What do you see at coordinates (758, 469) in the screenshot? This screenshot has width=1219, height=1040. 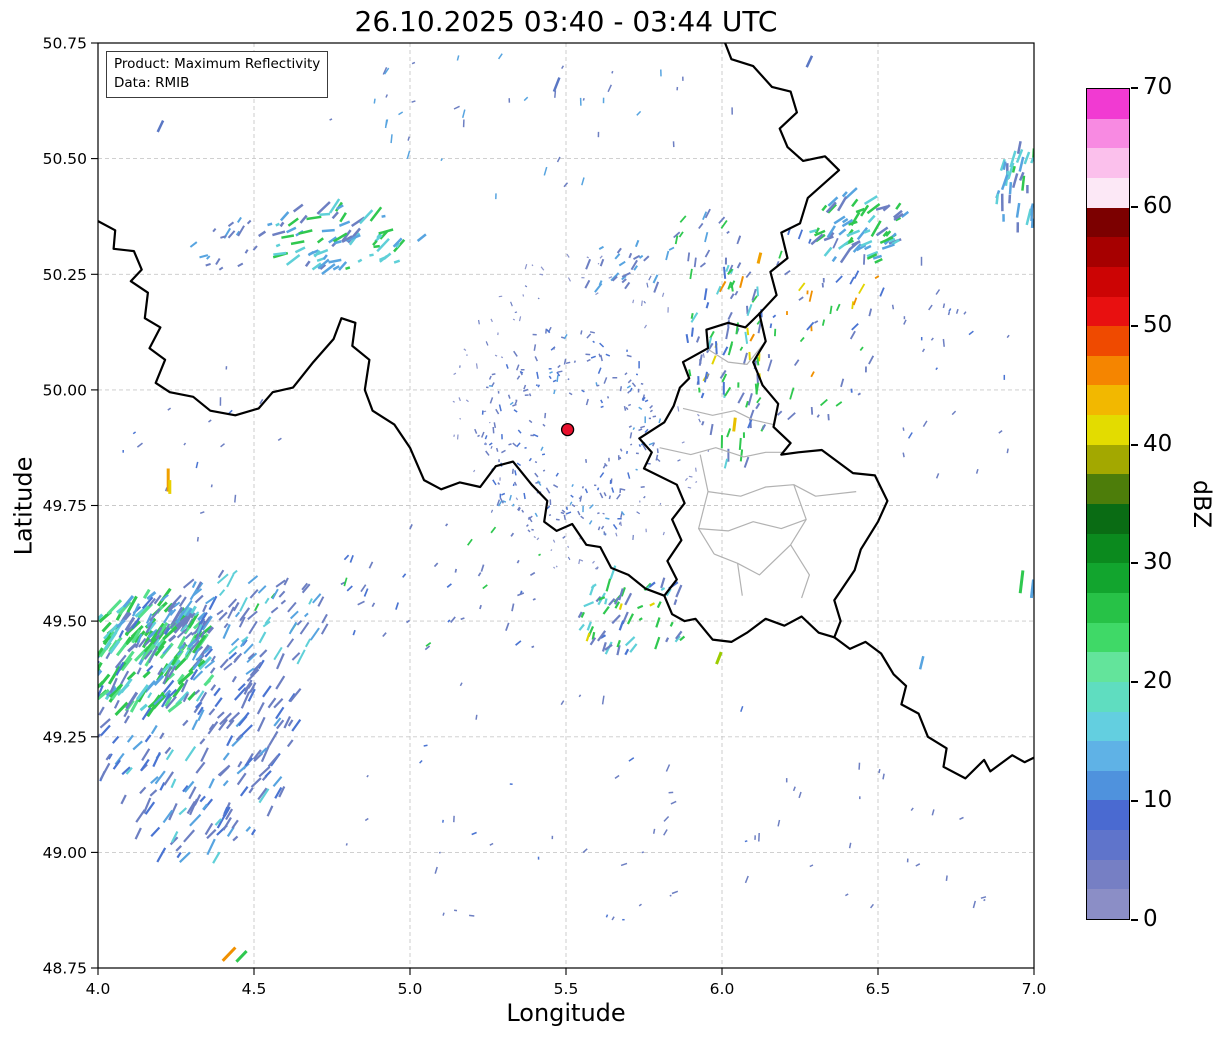 I see `regional-borders` at bounding box center [758, 469].